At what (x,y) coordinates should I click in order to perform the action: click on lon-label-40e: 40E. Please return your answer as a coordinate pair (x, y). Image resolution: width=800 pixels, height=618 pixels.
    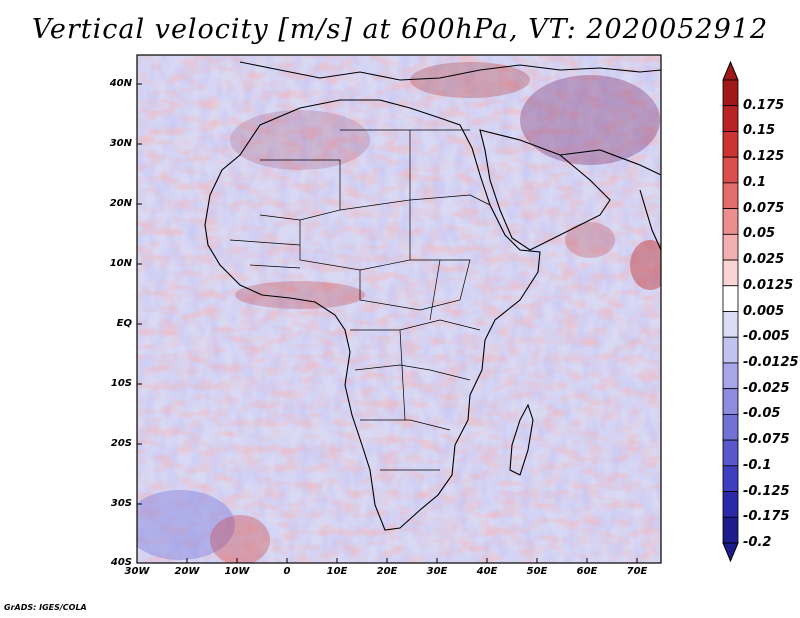
    Looking at the image, I should click on (487, 571).